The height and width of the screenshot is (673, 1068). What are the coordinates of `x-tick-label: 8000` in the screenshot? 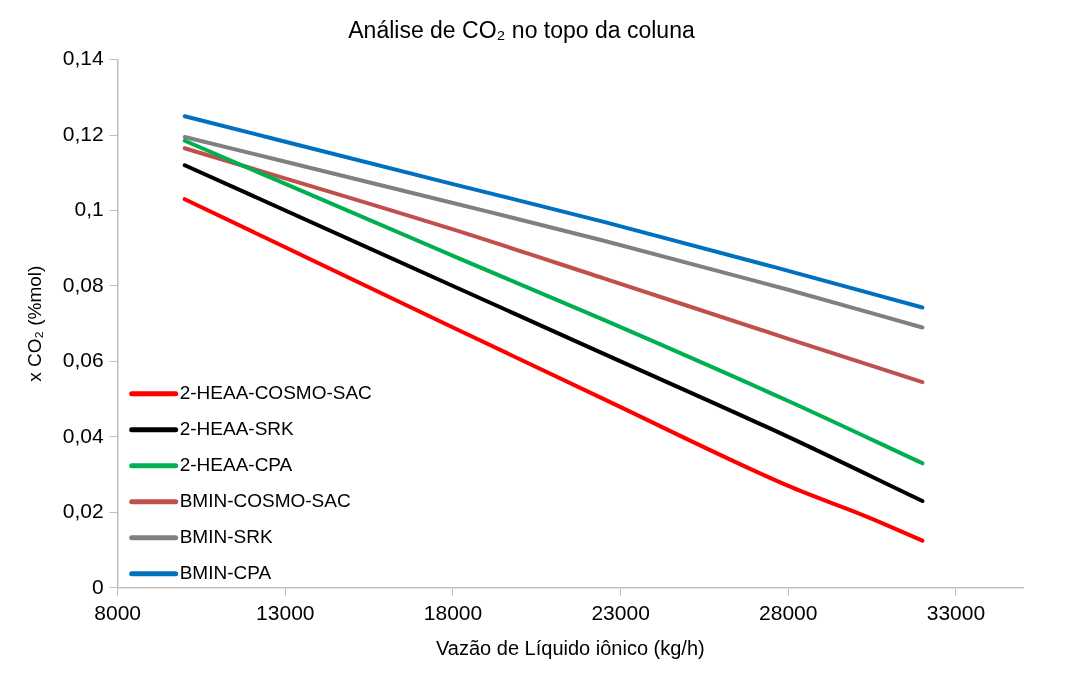 It's located at (118, 613).